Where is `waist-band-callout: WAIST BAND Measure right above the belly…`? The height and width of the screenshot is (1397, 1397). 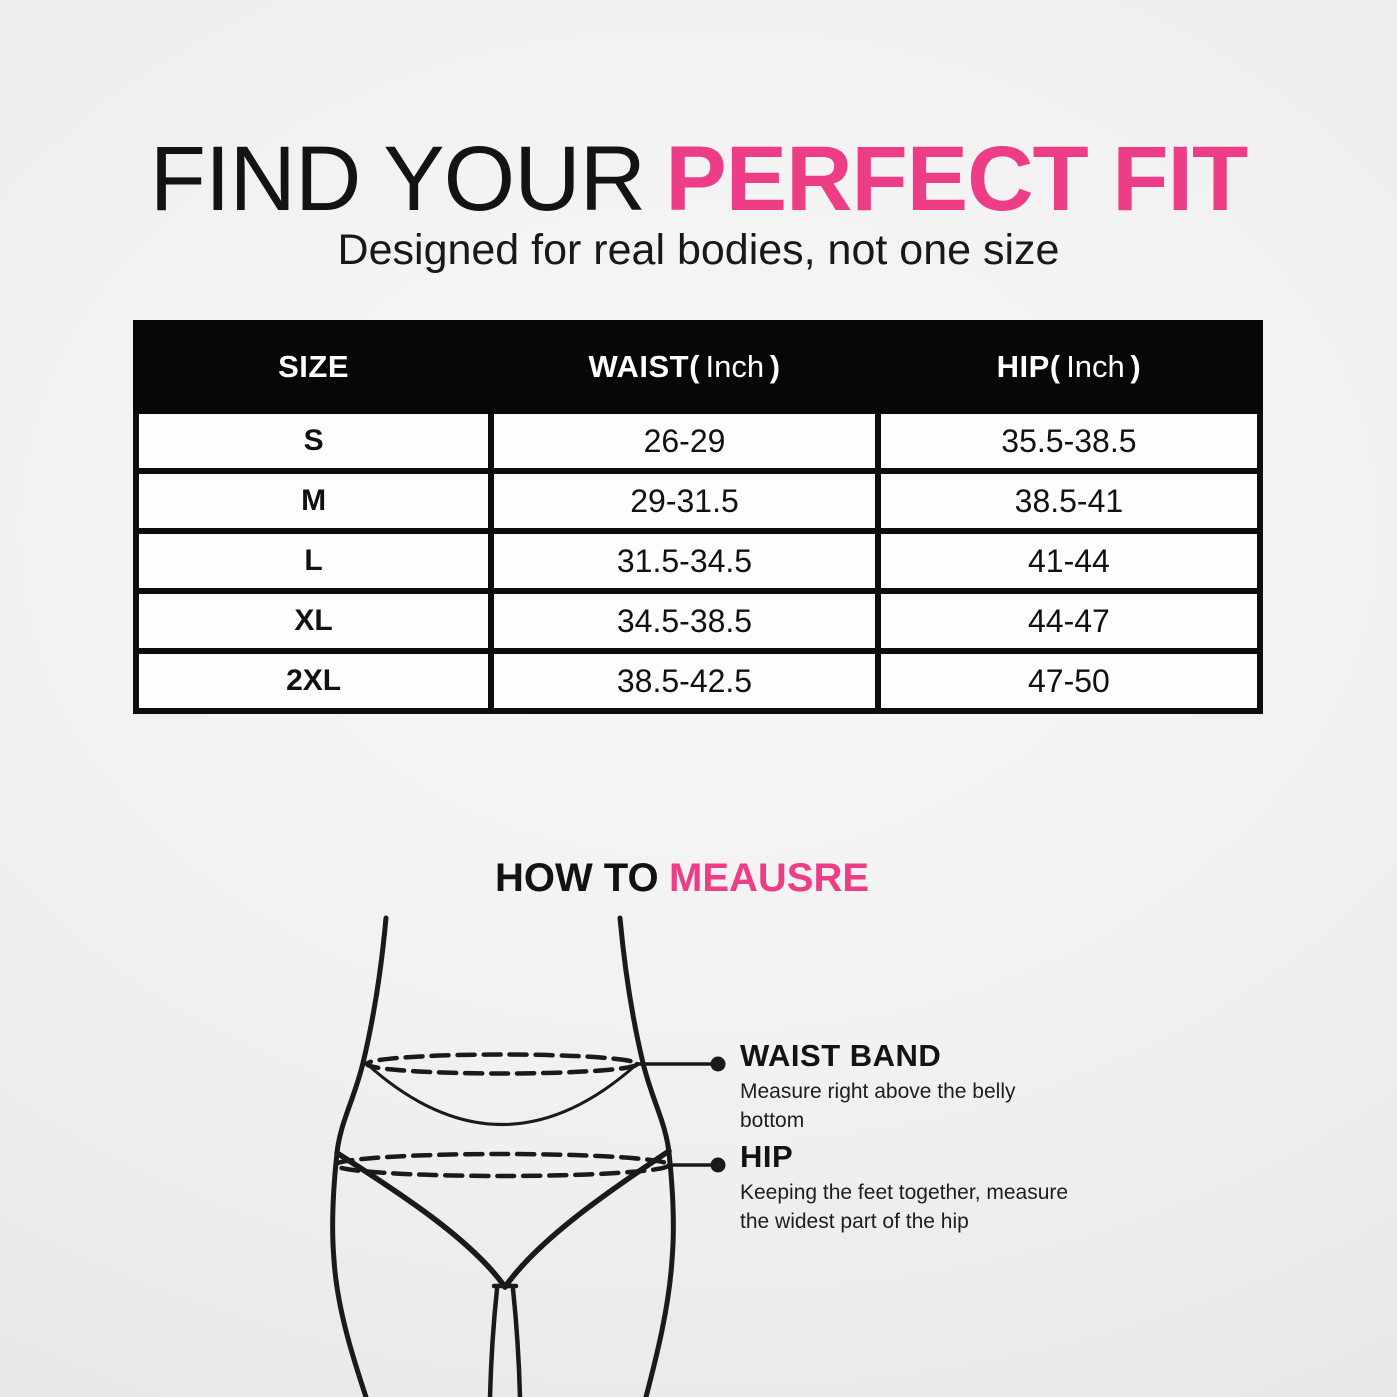 waist-band-callout: WAIST BAND Measure right above the belly… is located at coordinates (910, 1088).